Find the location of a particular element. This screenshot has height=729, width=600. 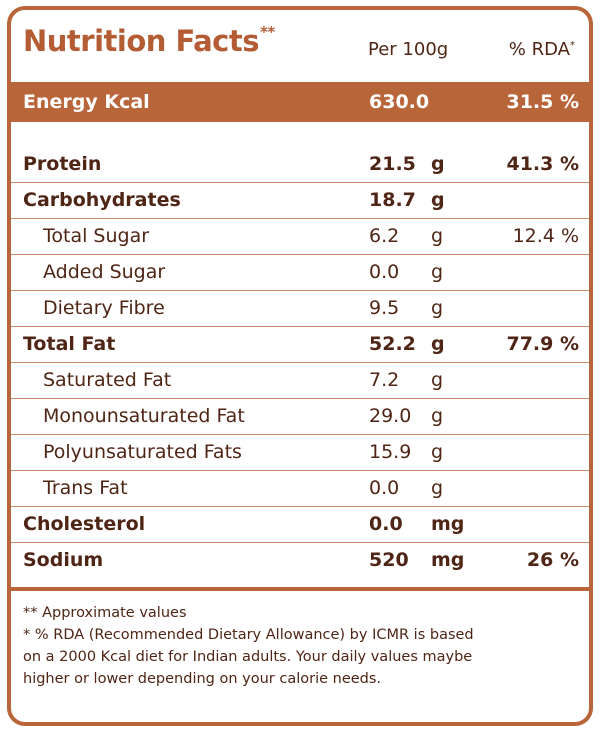

nutrient-name: Polyunsaturated Fats is located at coordinates (142, 452).